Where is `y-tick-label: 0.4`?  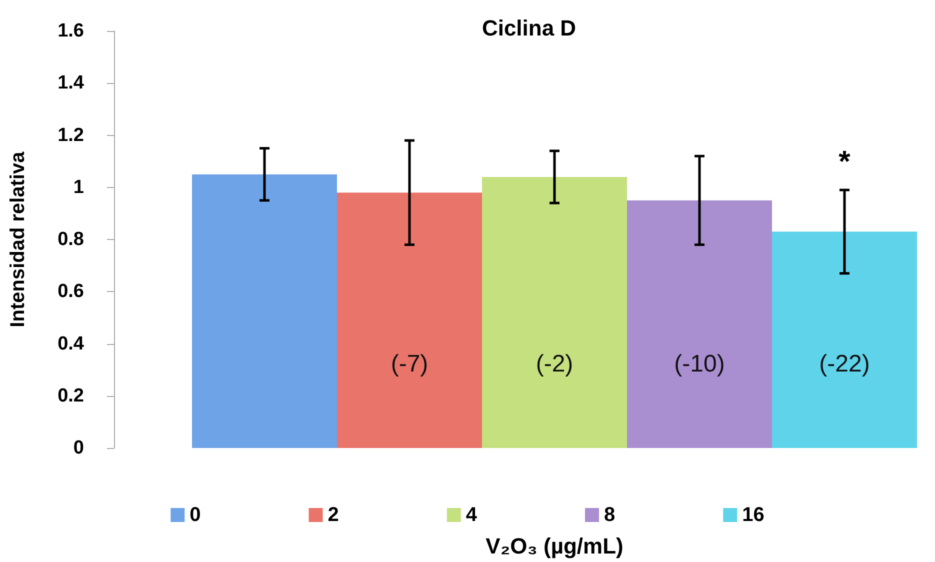 y-tick-label: 0.4 is located at coordinates (71, 343).